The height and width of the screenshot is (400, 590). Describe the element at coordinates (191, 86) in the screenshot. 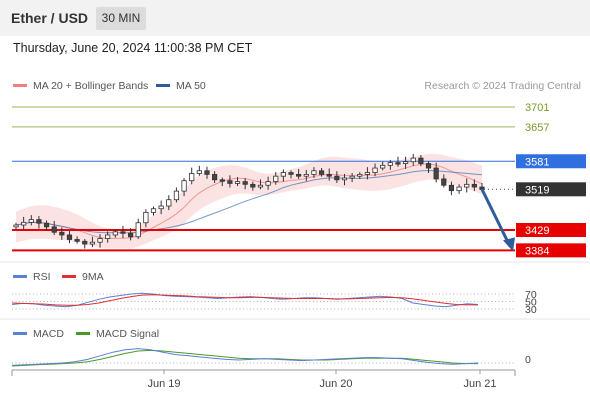

I see `legend-ma50-label: MA 50` at that location.